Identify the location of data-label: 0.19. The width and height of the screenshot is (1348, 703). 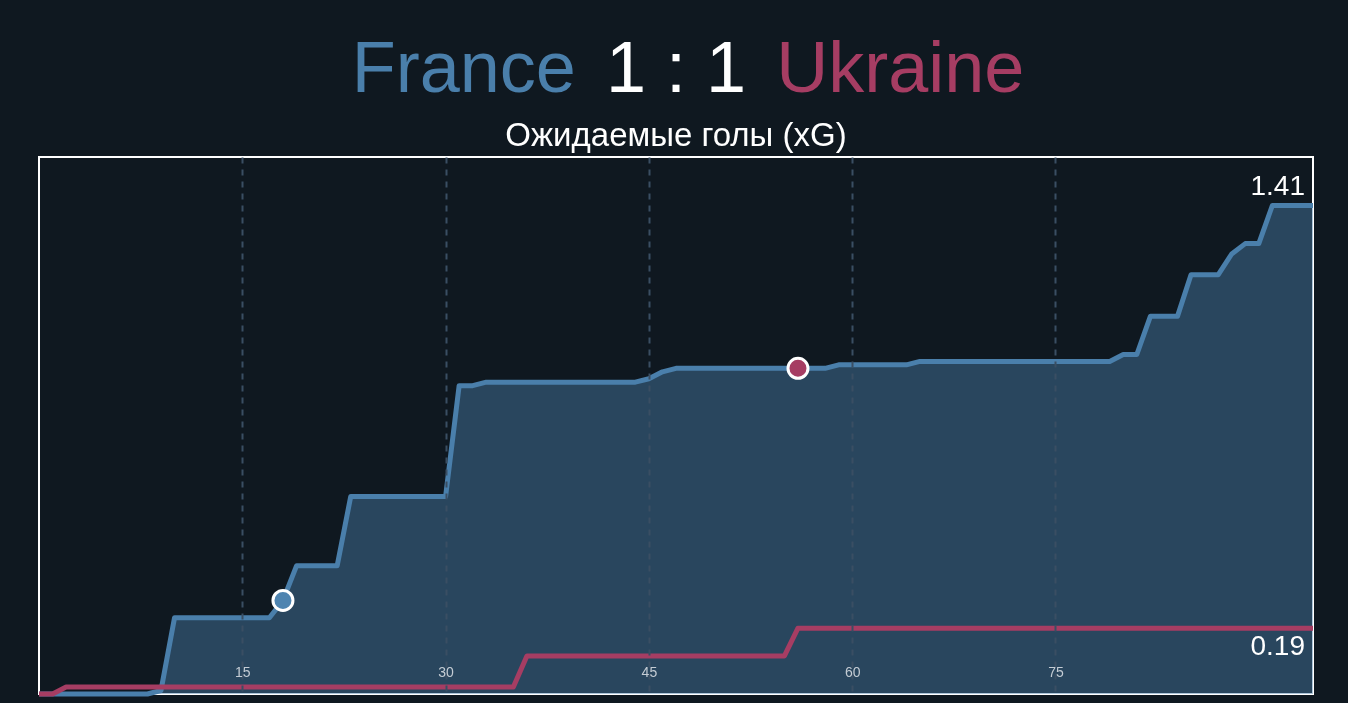
(1277, 646).